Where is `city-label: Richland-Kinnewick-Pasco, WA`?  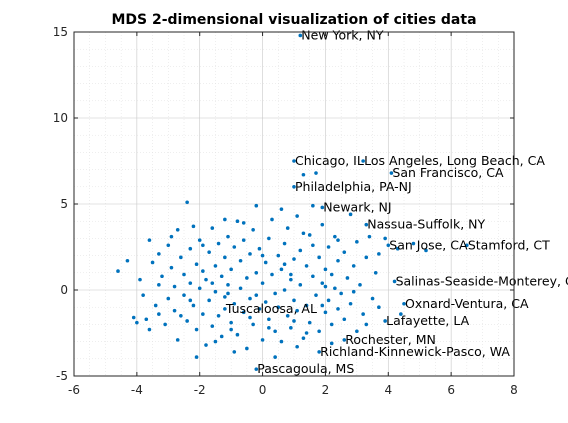 city-label: Richland-Kinnewick-Pasco, WA is located at coordinates (415, 351).